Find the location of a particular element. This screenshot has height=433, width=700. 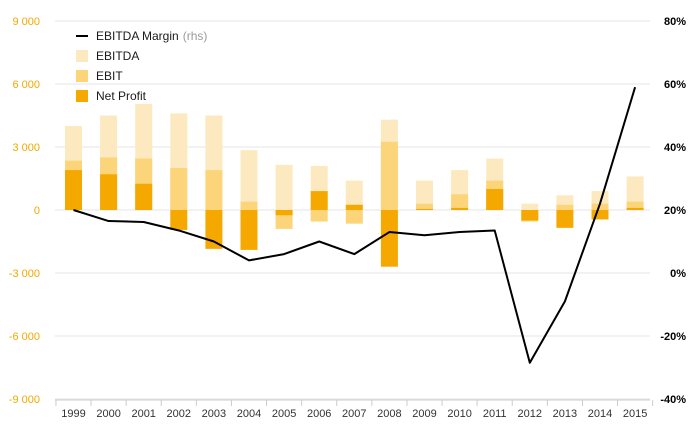

x-tick-label: 1999 is located at coordinates (73, 414).